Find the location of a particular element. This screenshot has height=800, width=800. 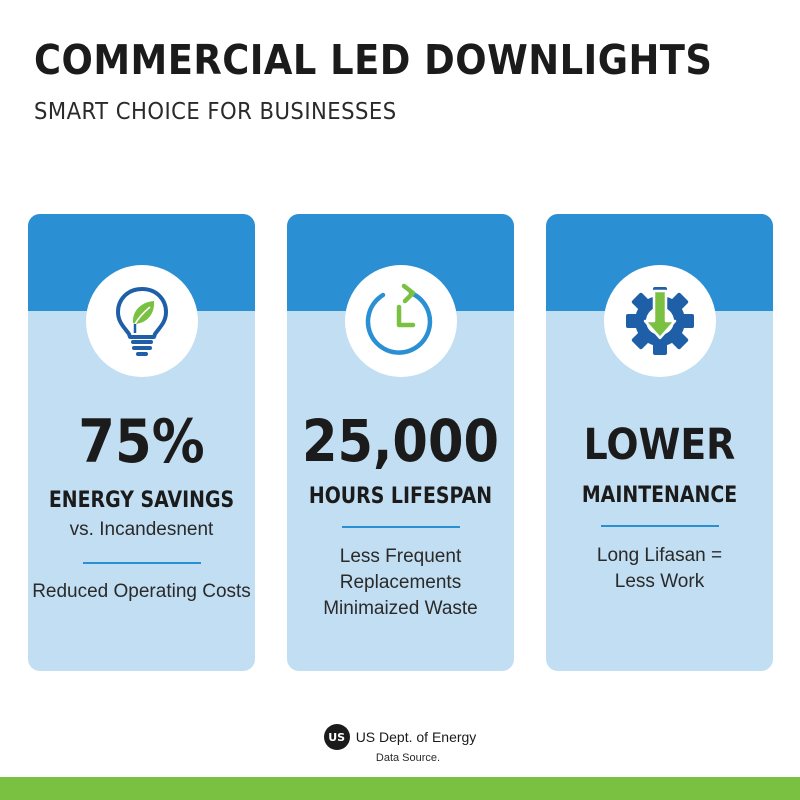

source-footer: US US Dept. of Energy Data Source. is located at coordinates (400, 744).